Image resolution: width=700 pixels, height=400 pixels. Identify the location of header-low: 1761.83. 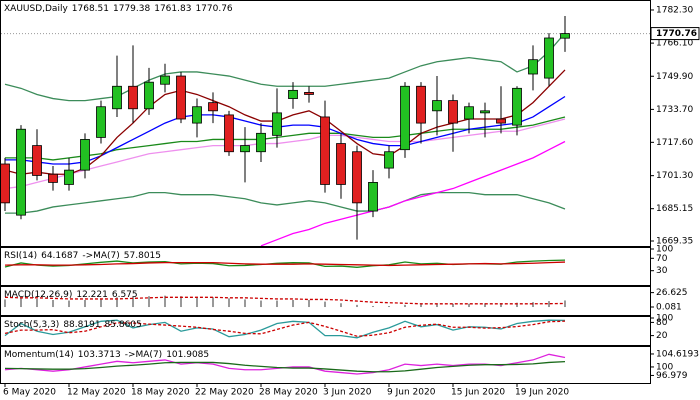
(172, 9).